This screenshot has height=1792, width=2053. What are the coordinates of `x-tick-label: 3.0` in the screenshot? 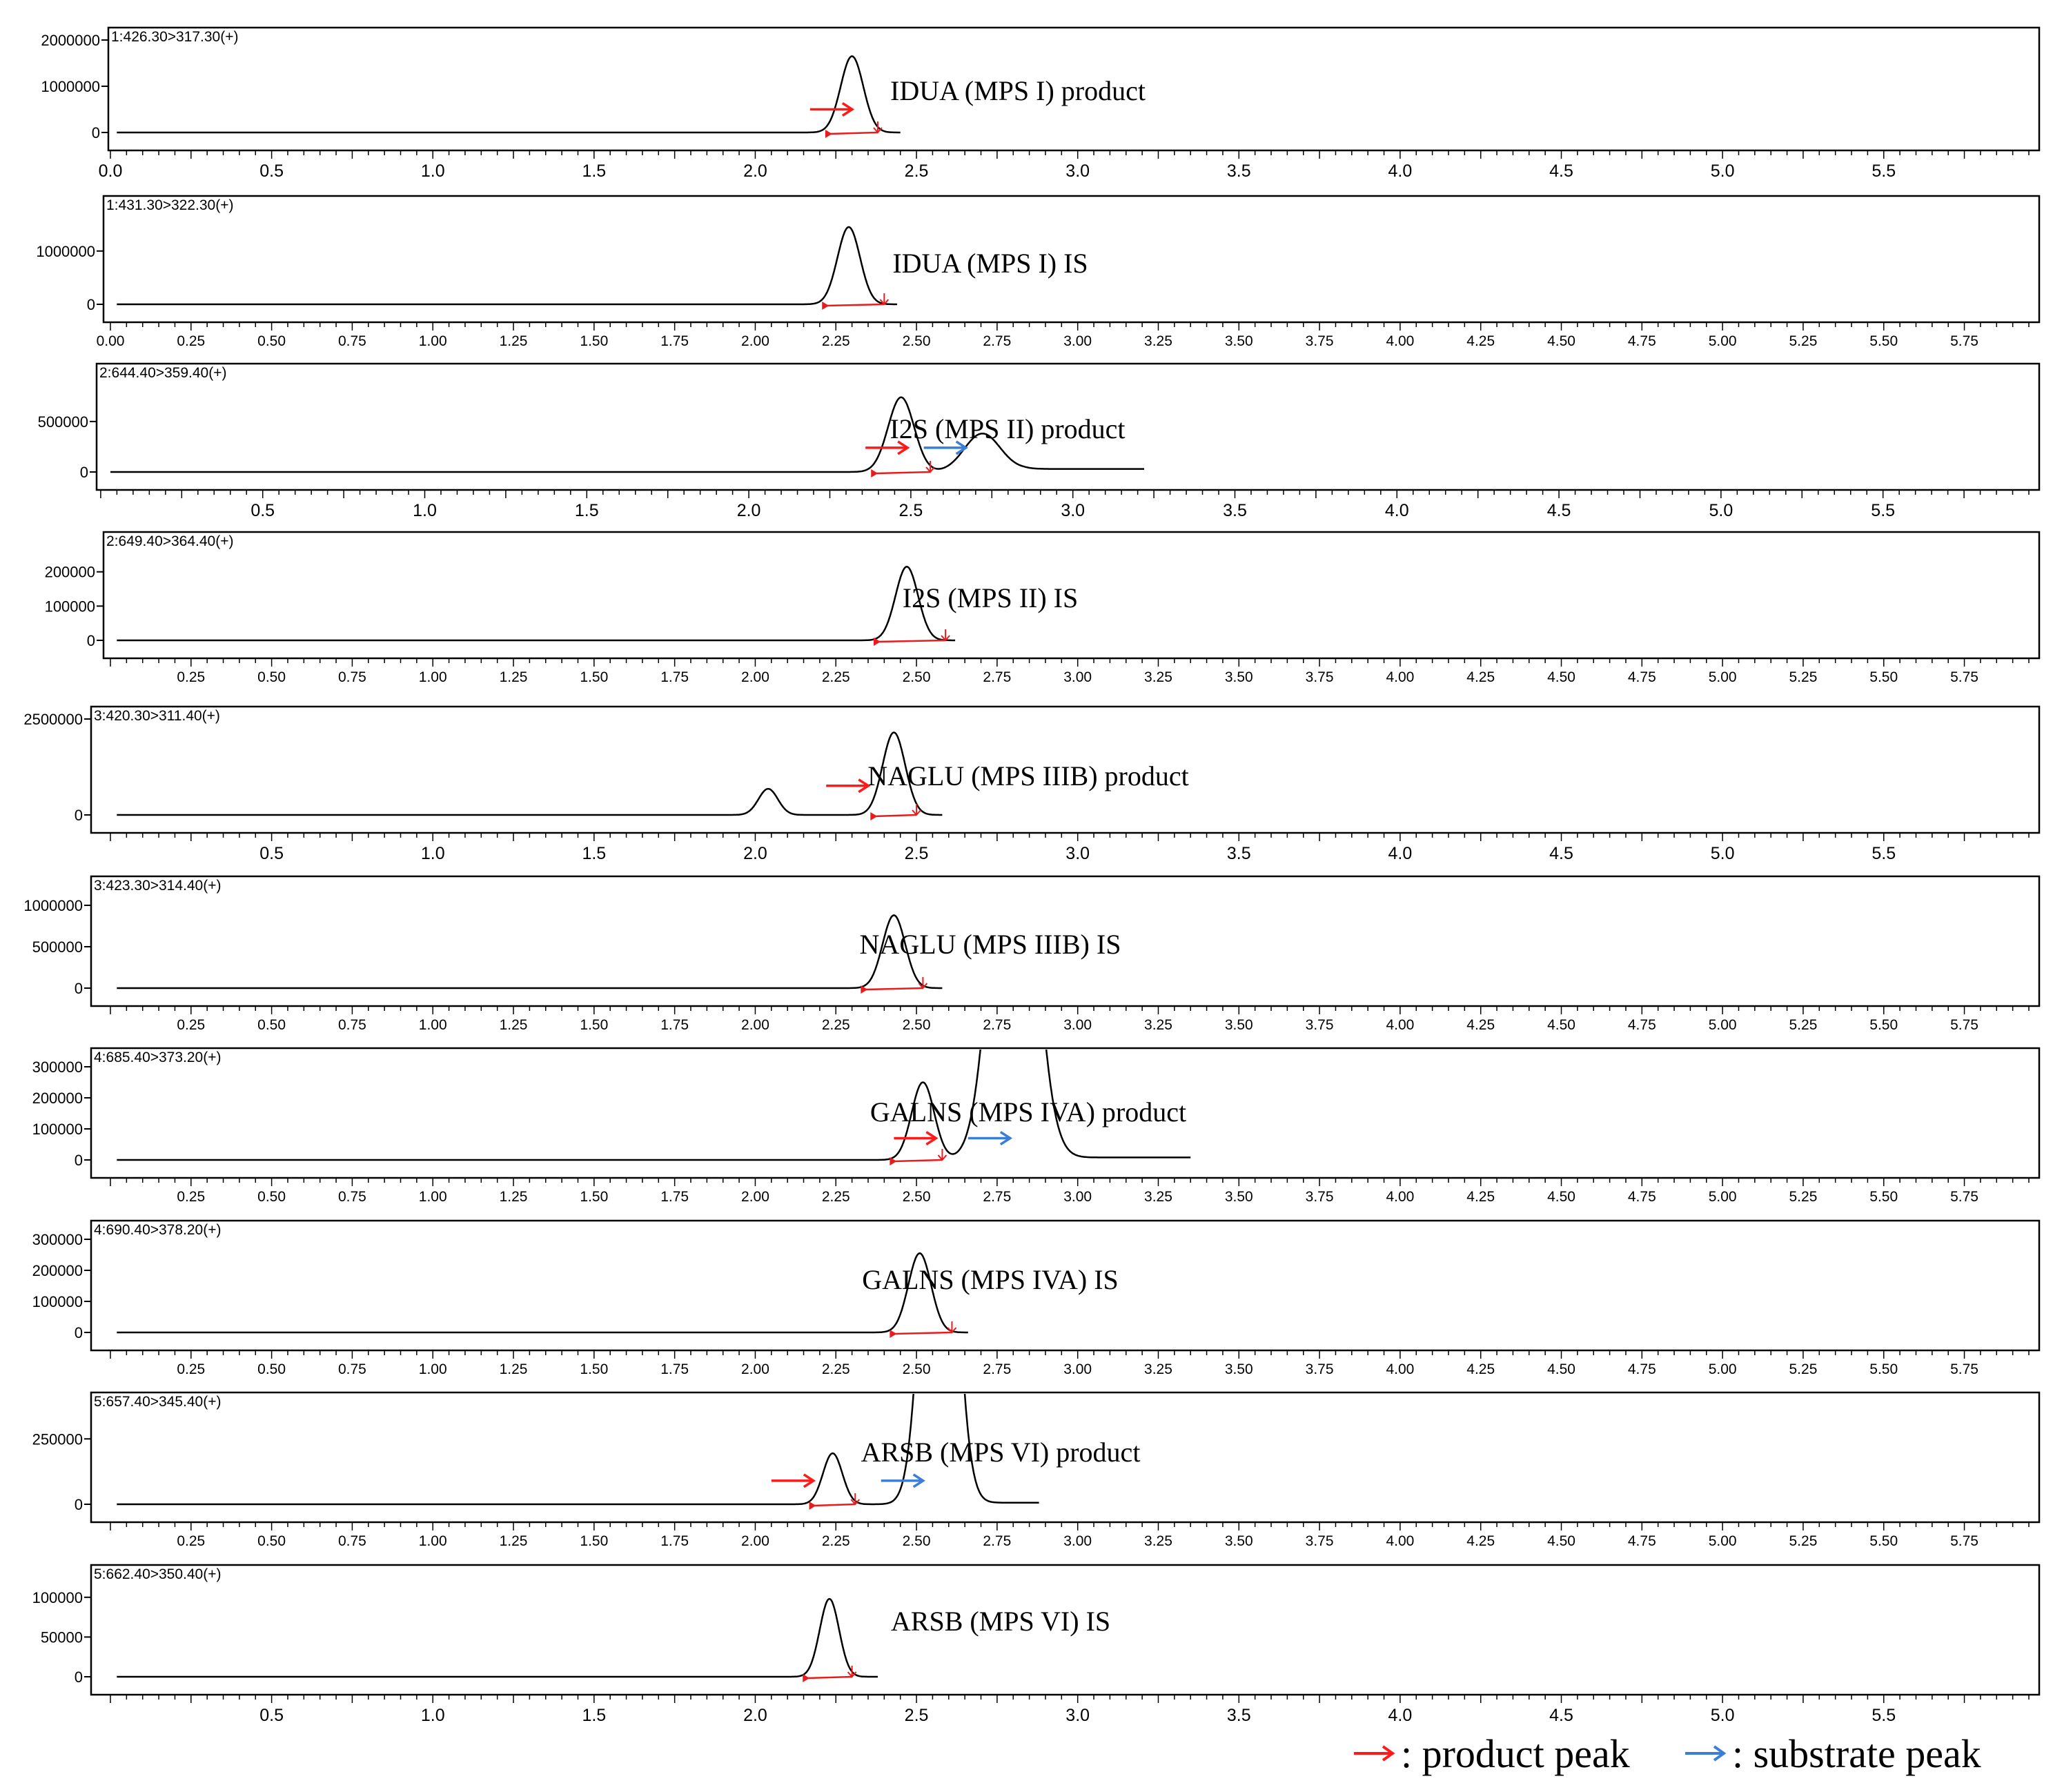 It's located at (1077, 853).